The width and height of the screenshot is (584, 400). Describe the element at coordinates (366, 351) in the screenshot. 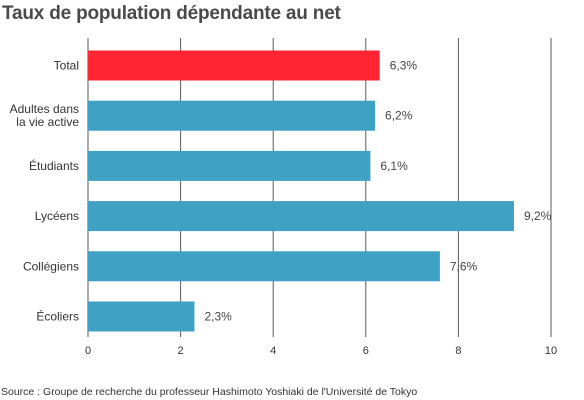

I see `x-tick-label: 6` at that location.